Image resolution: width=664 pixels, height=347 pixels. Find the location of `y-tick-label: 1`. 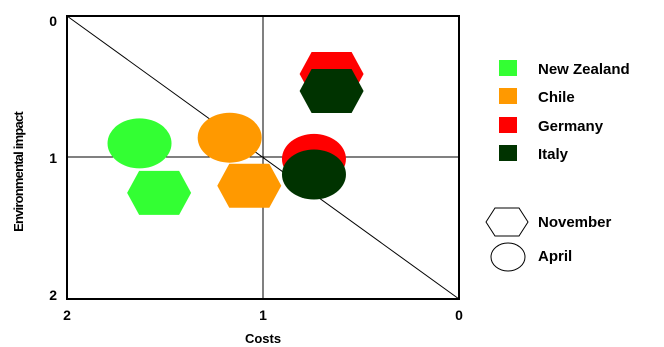

y-tick-label: 1 is located at coordinates (53, 158).